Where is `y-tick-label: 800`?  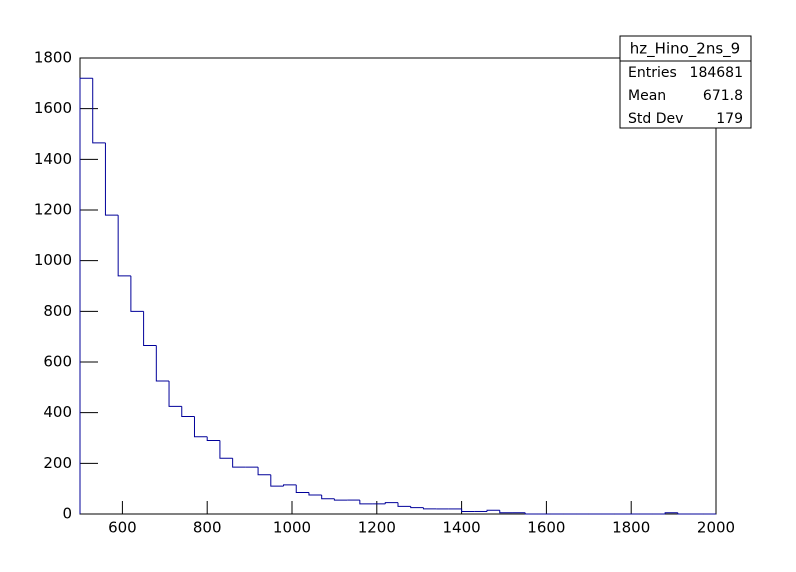 y-tick-label: 800 is located at coordinates (57, 311).